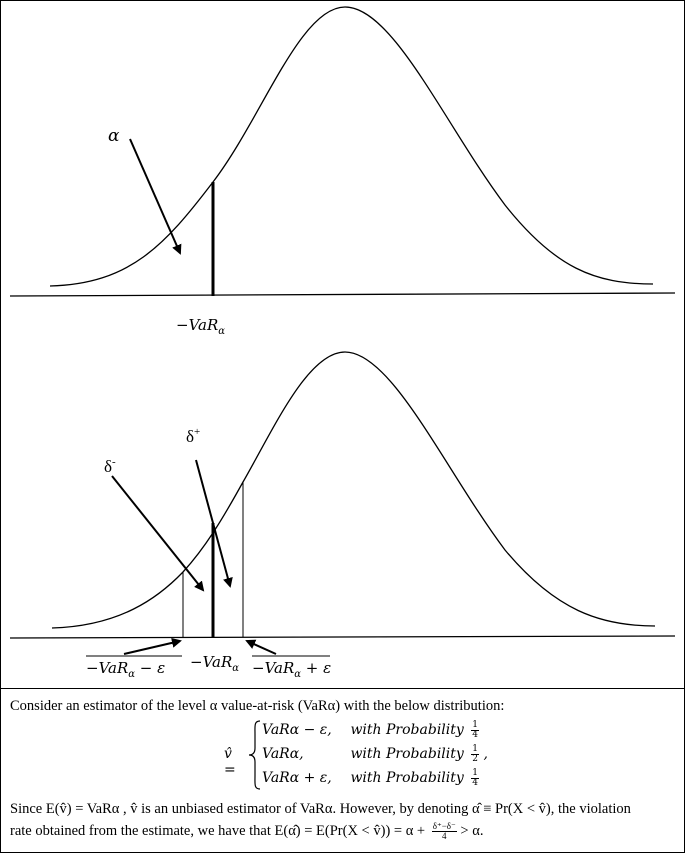 Image resolution: width=685 pixels, height=853 pixels. I want to click on center-var-label: −VaRα, so click(214, 663).